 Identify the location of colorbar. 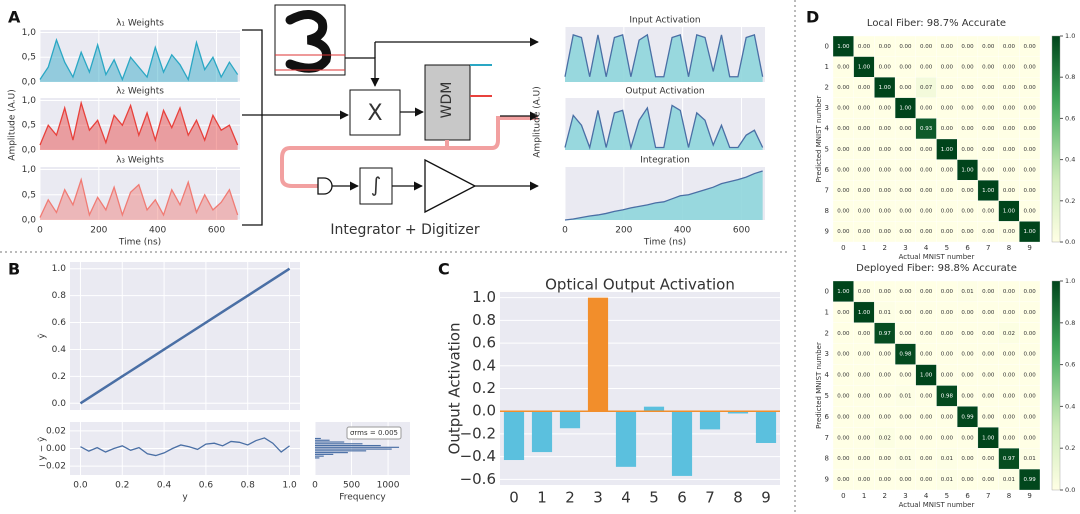
(1056, 139).